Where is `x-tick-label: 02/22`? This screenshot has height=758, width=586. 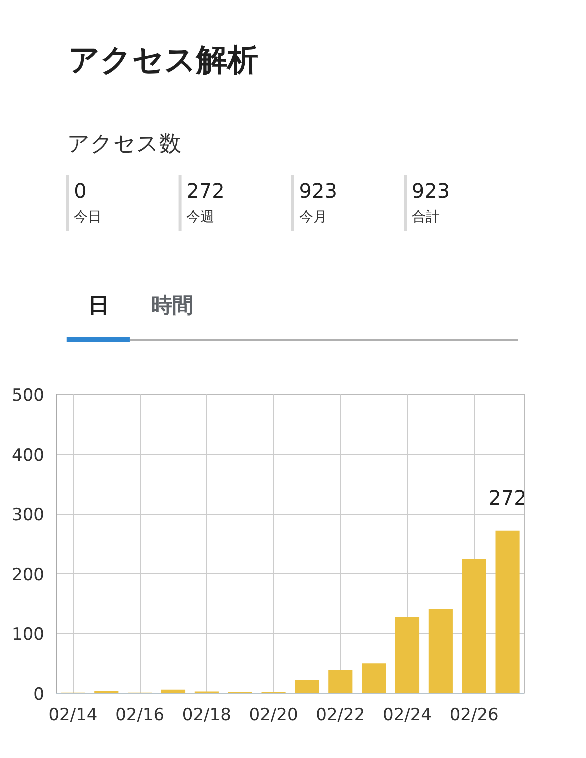
x-tick-label: 02/22 is located at coordinates (341, 716).